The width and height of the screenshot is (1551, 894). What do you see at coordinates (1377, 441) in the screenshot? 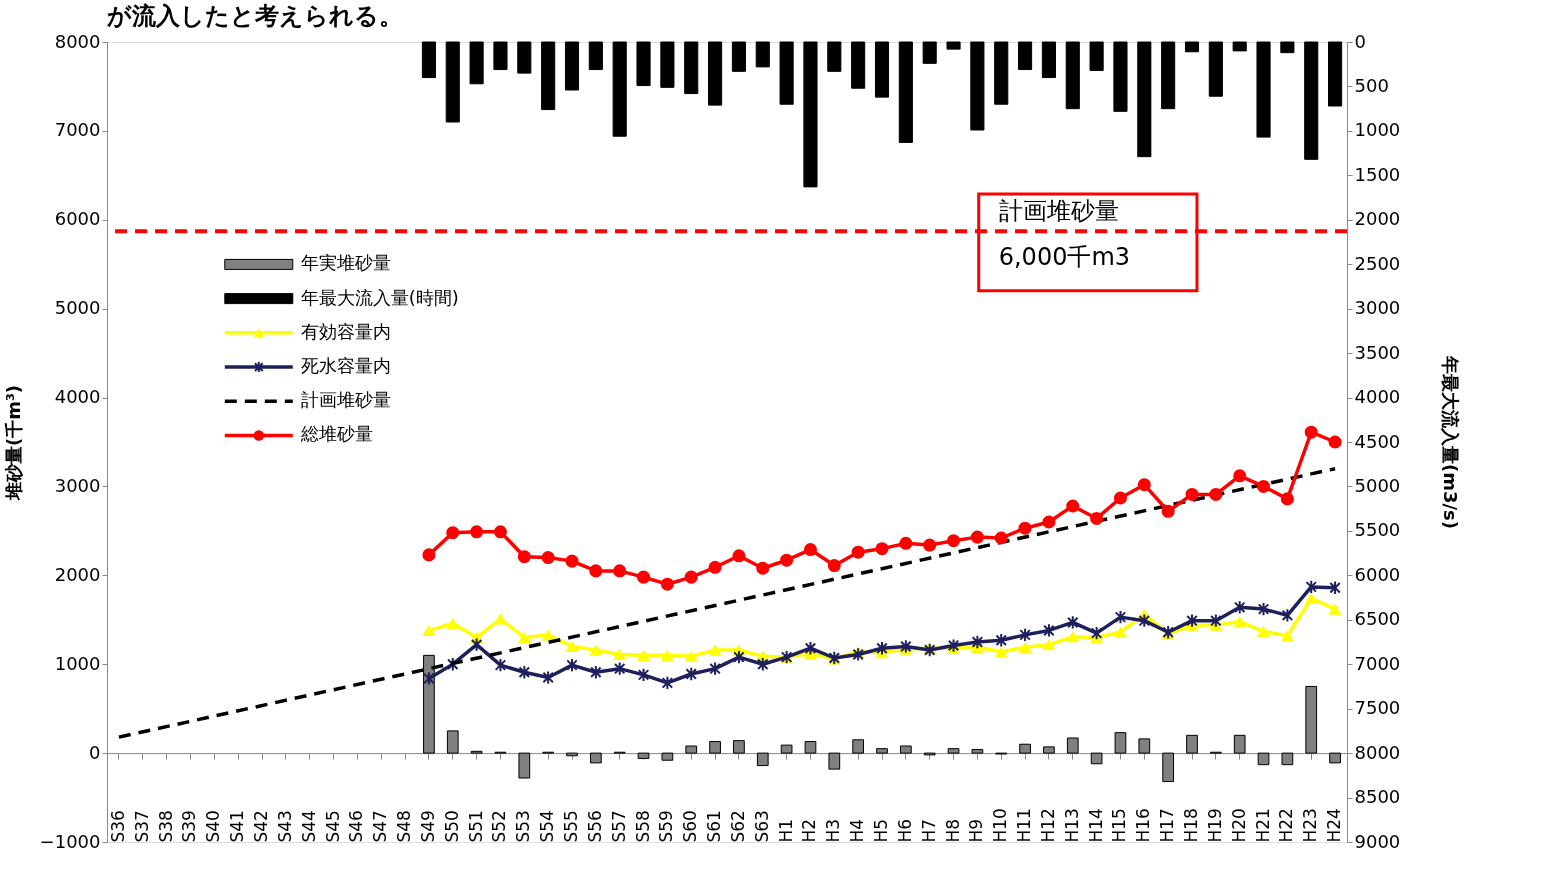
I see `y2-tick-label: 4500` at bounding box center [1377, 441].